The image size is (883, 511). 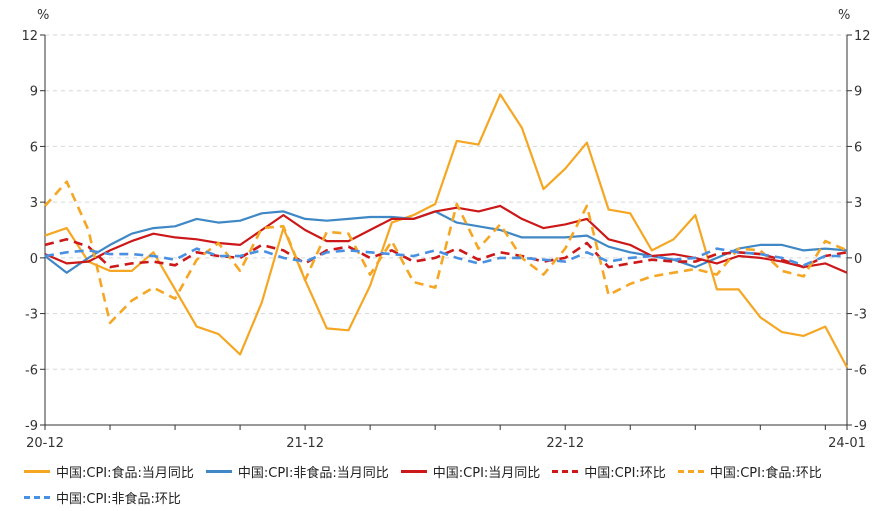 I want to click on y-tick-label-left: -3, so click(x=31, y=315).